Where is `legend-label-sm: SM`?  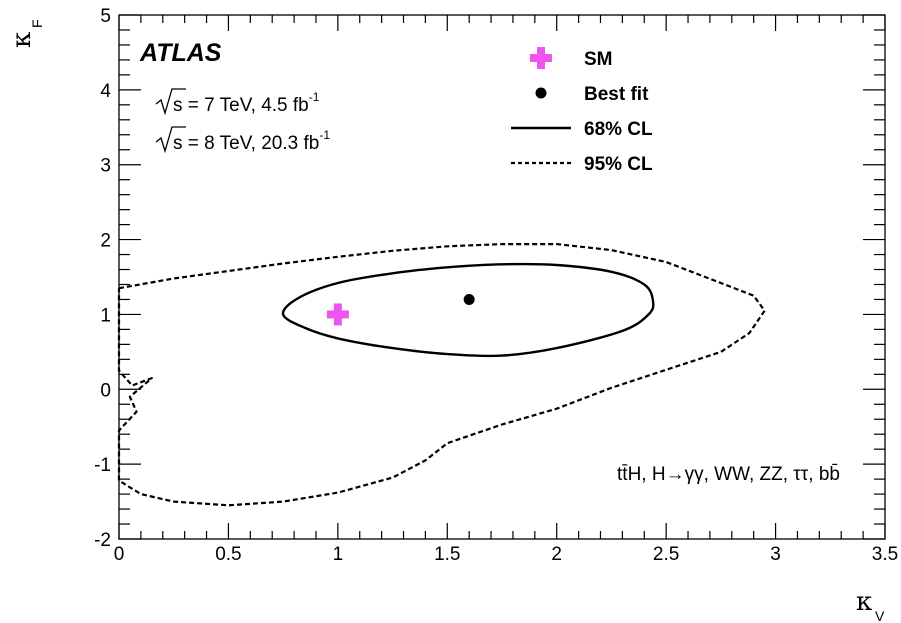
legend-label-sm: SM is located at coordinates (598, 59).